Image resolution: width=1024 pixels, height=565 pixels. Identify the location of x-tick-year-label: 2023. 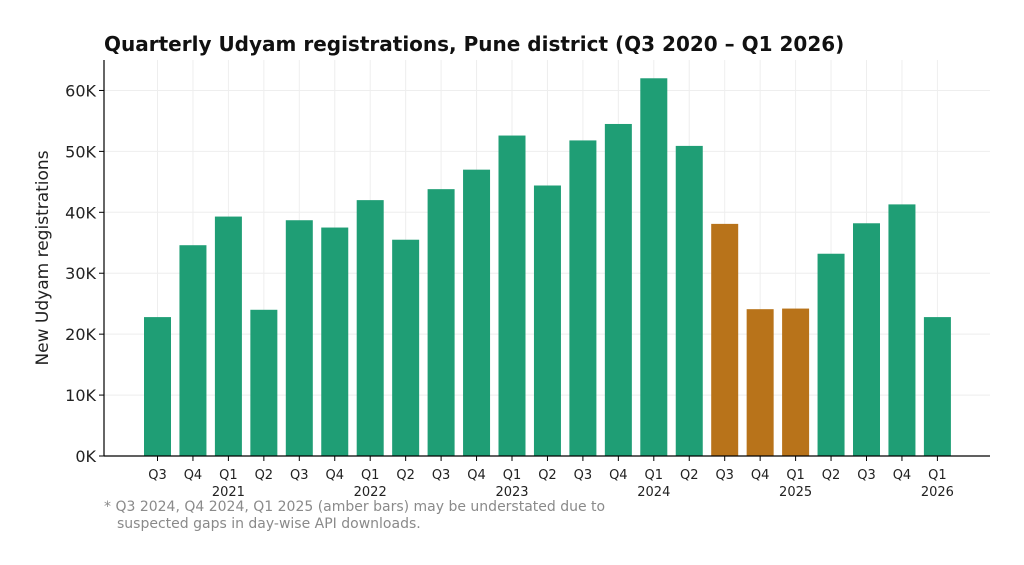
(511, 492).